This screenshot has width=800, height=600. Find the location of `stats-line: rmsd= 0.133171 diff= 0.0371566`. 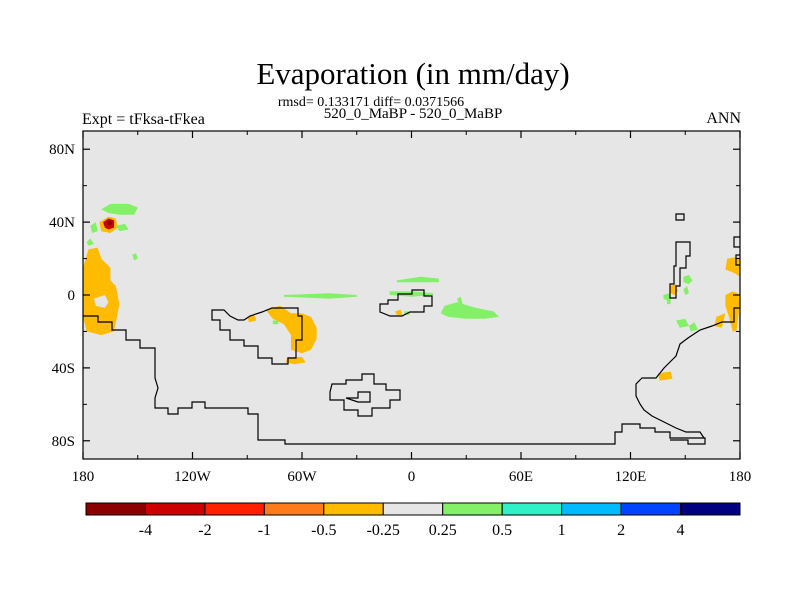

stats-line: rmsd= 0.133171 diff= 0.0371566 is located at coordinates (371, 102).